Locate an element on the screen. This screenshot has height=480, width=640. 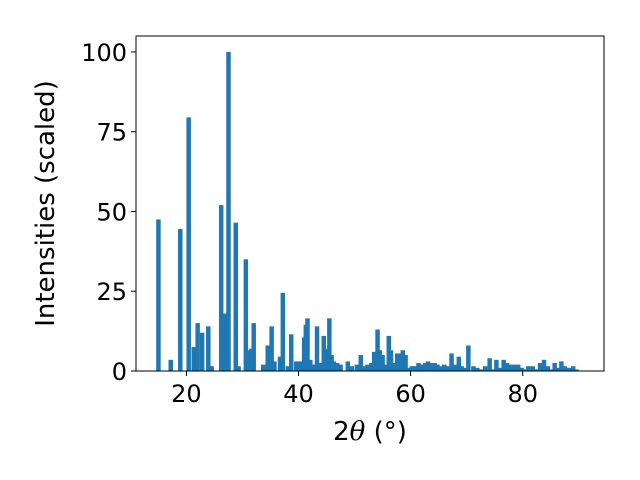
y-tick-label: 75 is located at coordinates (111, 133).